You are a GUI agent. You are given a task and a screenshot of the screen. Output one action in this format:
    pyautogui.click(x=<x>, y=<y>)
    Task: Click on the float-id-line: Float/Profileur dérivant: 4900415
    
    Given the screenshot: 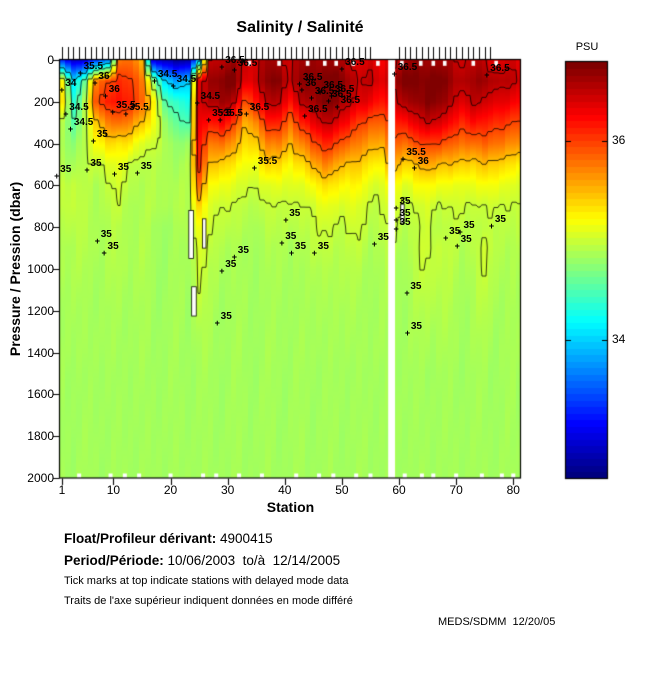 What is the action you would take?
    pyautogui.click(x=168, y=538)
    